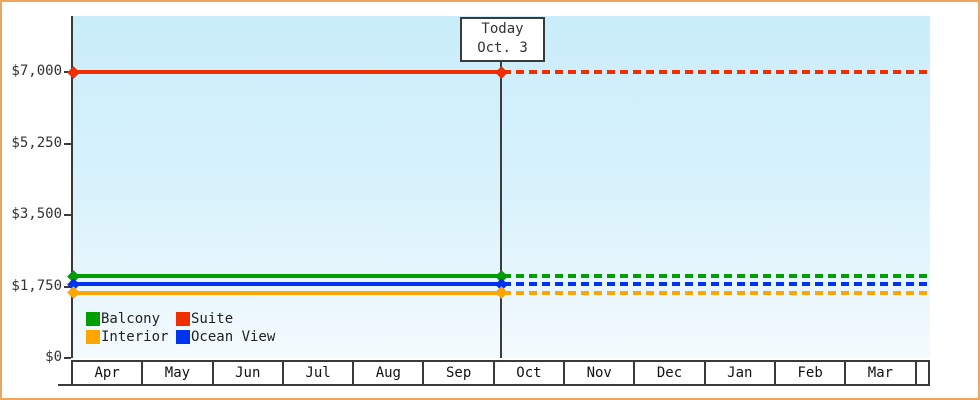 The width and height of the screenshot is (980, 400). Describe the element at coordinates (502, 29) in the screenshot. I see `today-label: Today` at that location.